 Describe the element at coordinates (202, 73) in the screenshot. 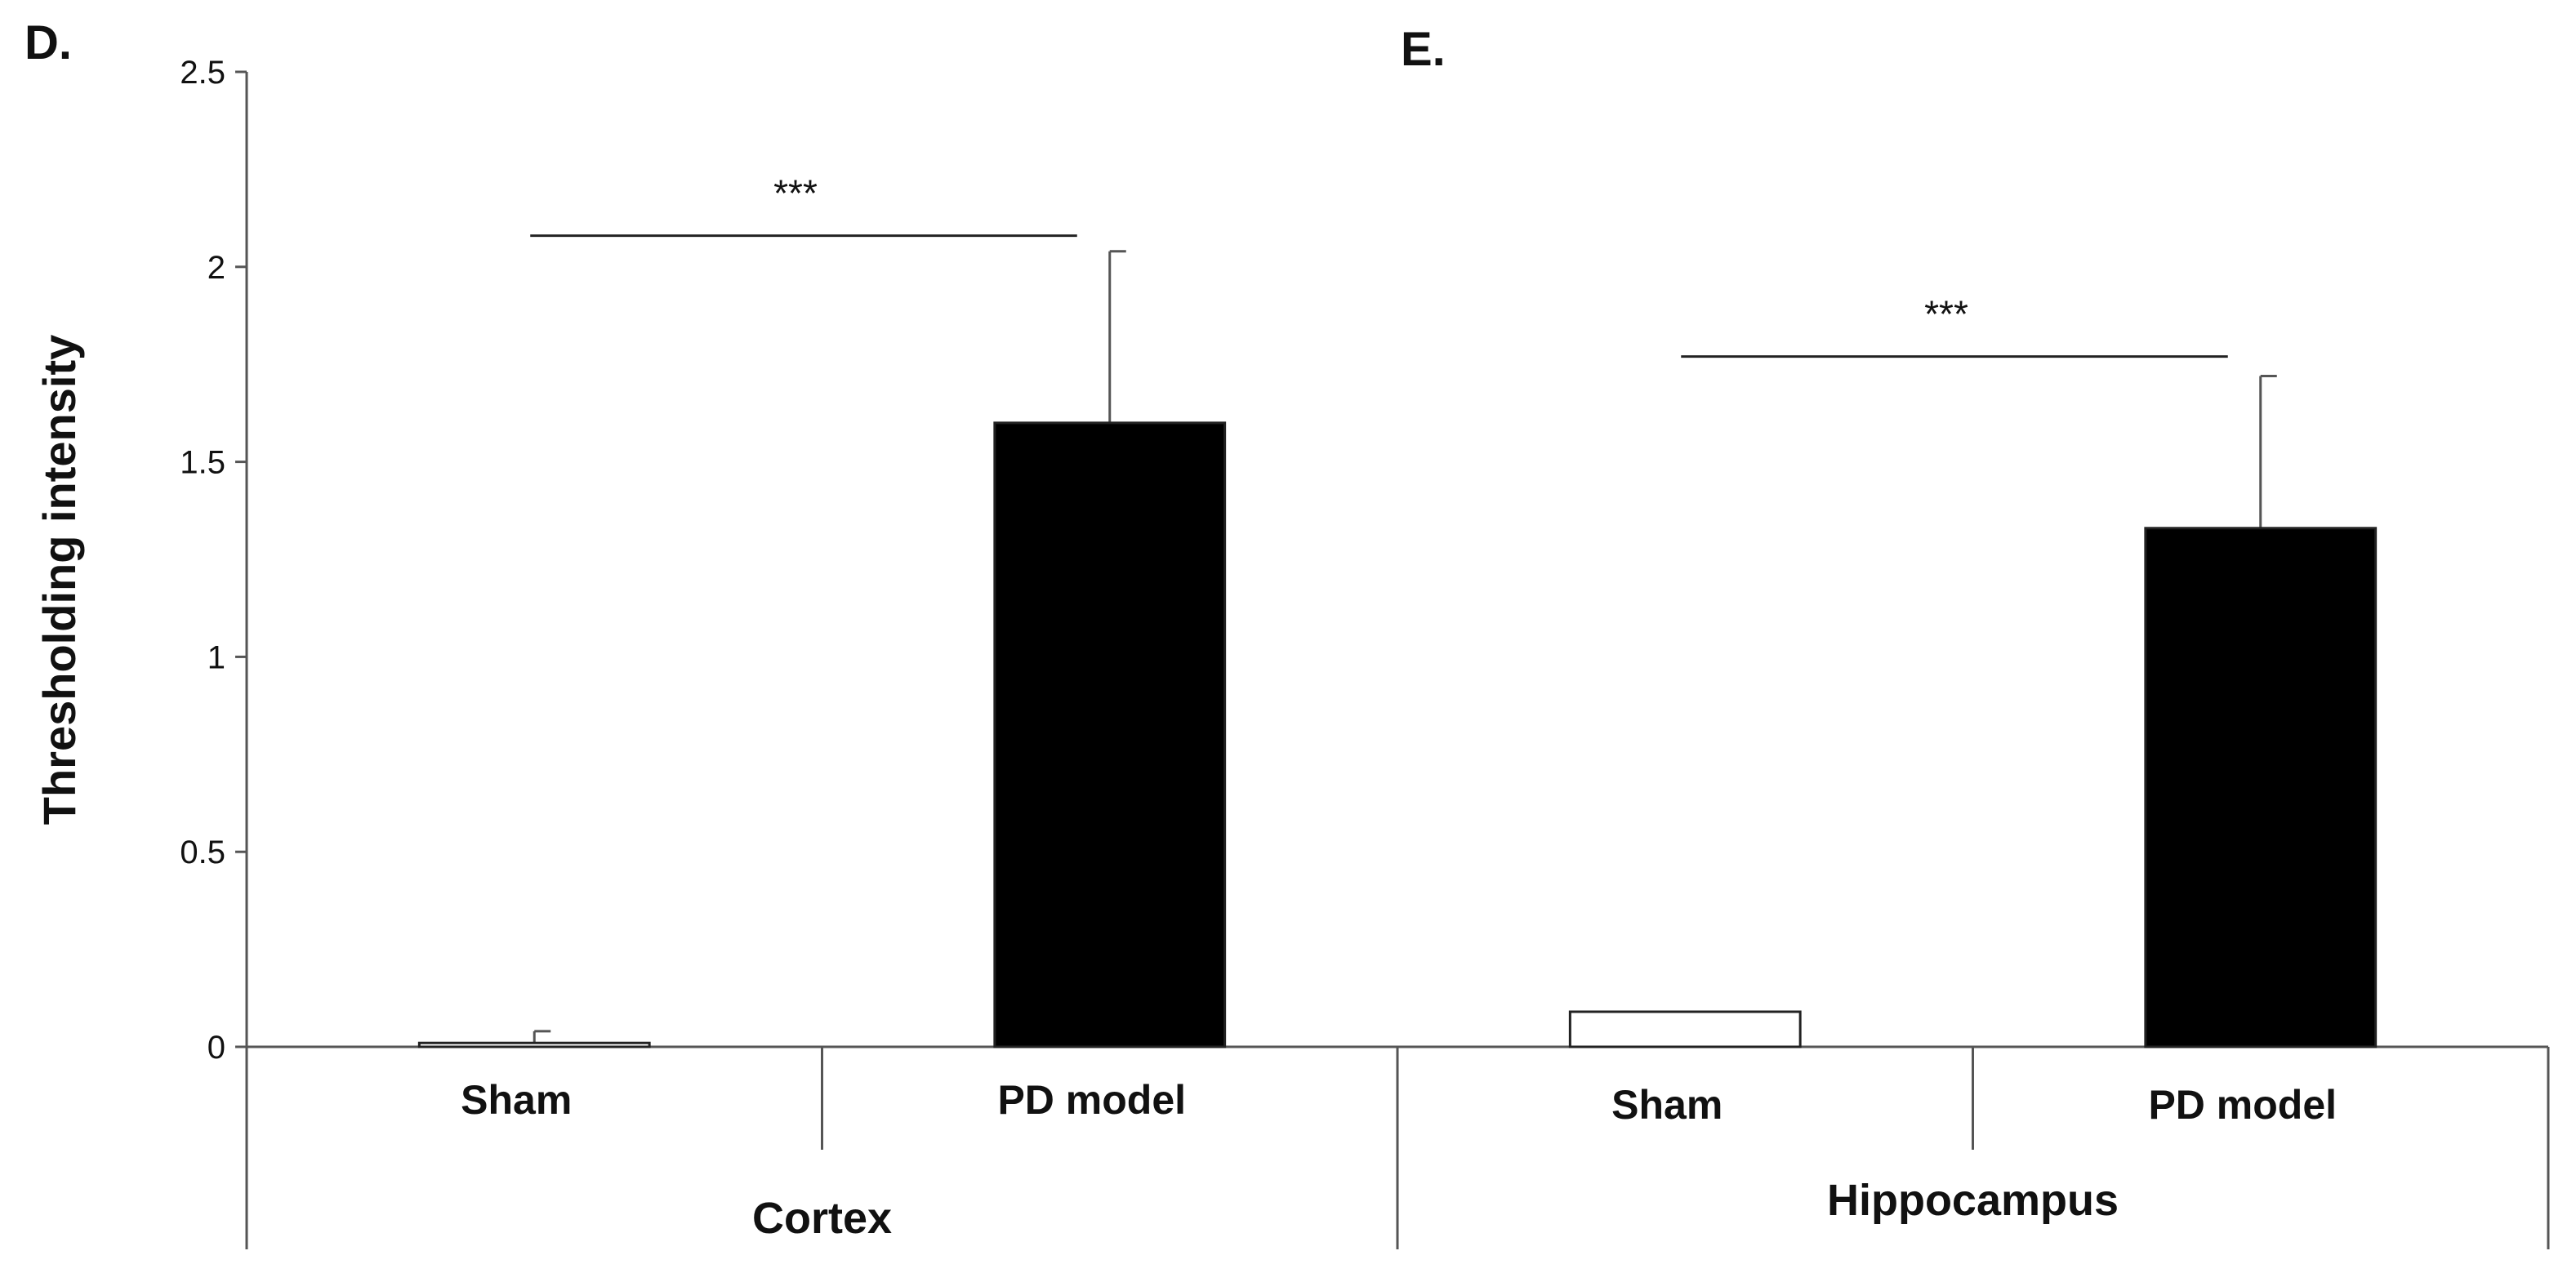

I see `y-tick-label-5: 2.5` at that location.